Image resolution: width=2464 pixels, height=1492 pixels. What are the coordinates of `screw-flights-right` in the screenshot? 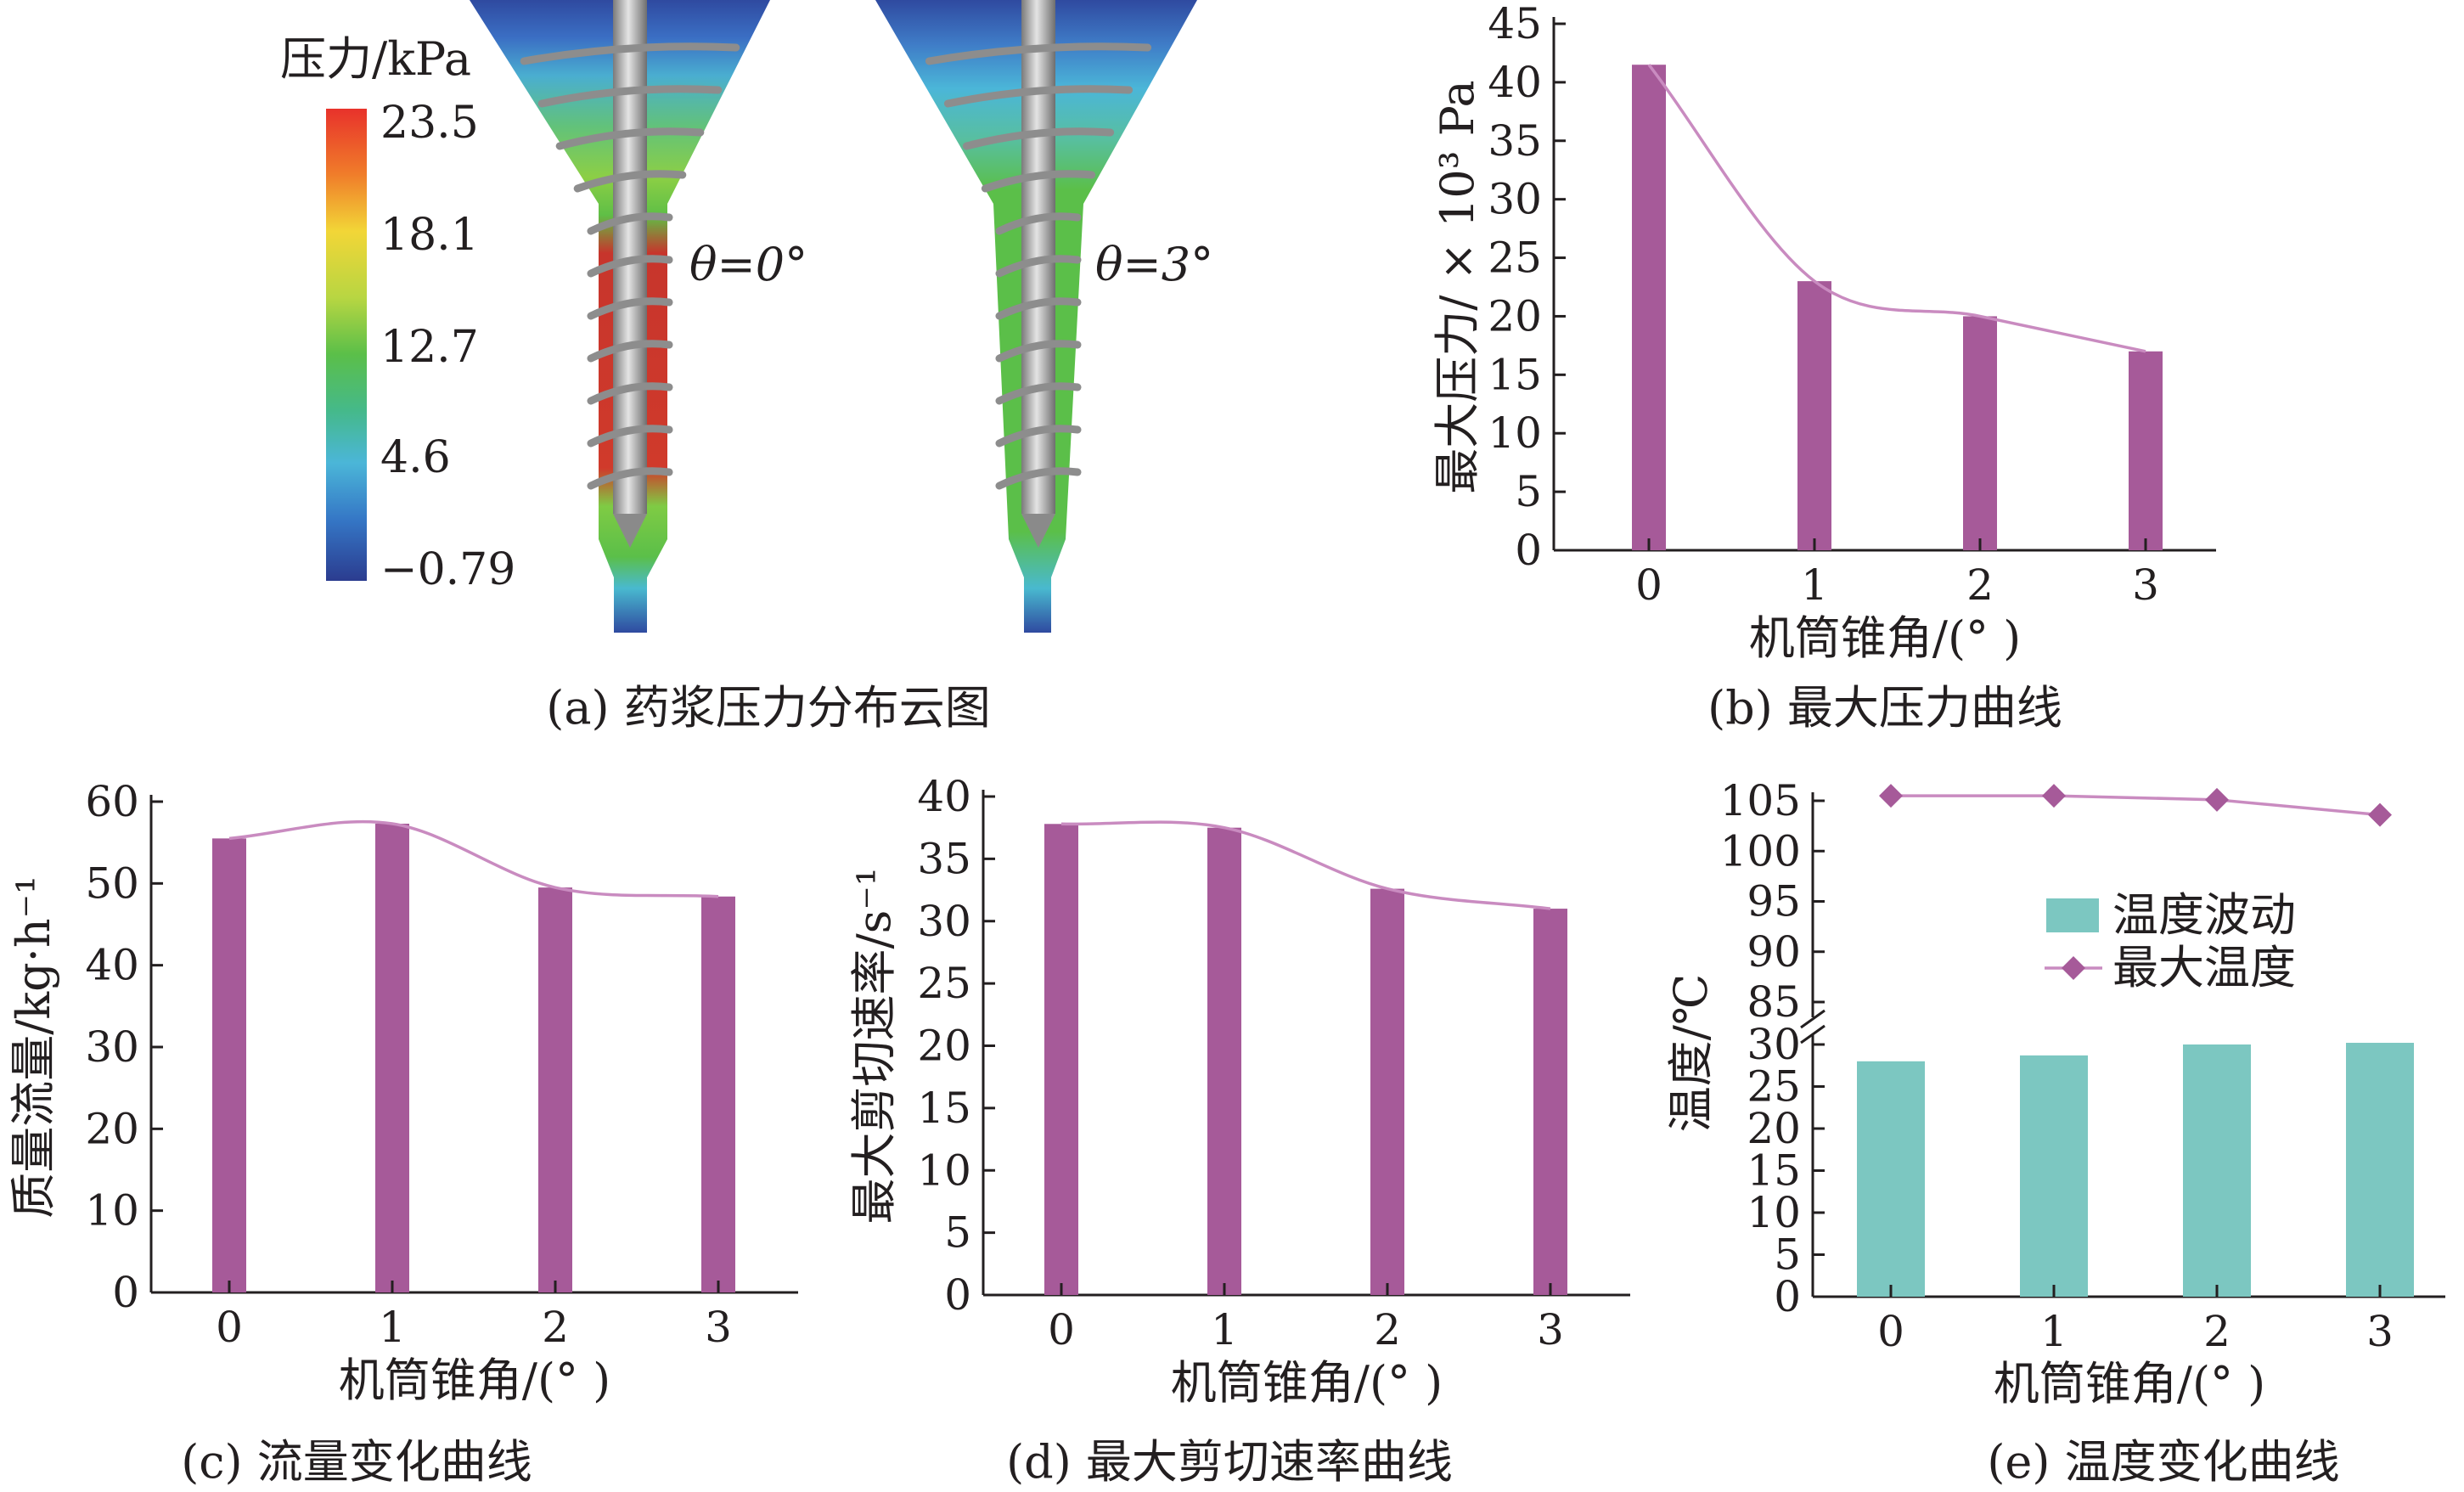 It's located at (1038, 266).